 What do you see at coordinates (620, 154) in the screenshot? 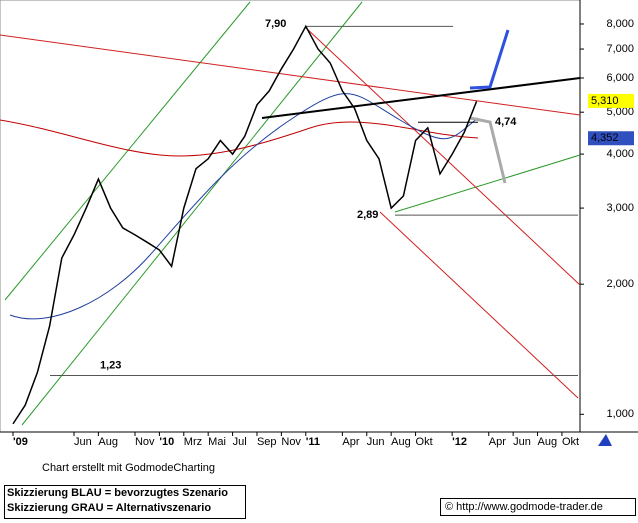
I see `y-tick-label: 4,000` at bounding box center [620, 154].